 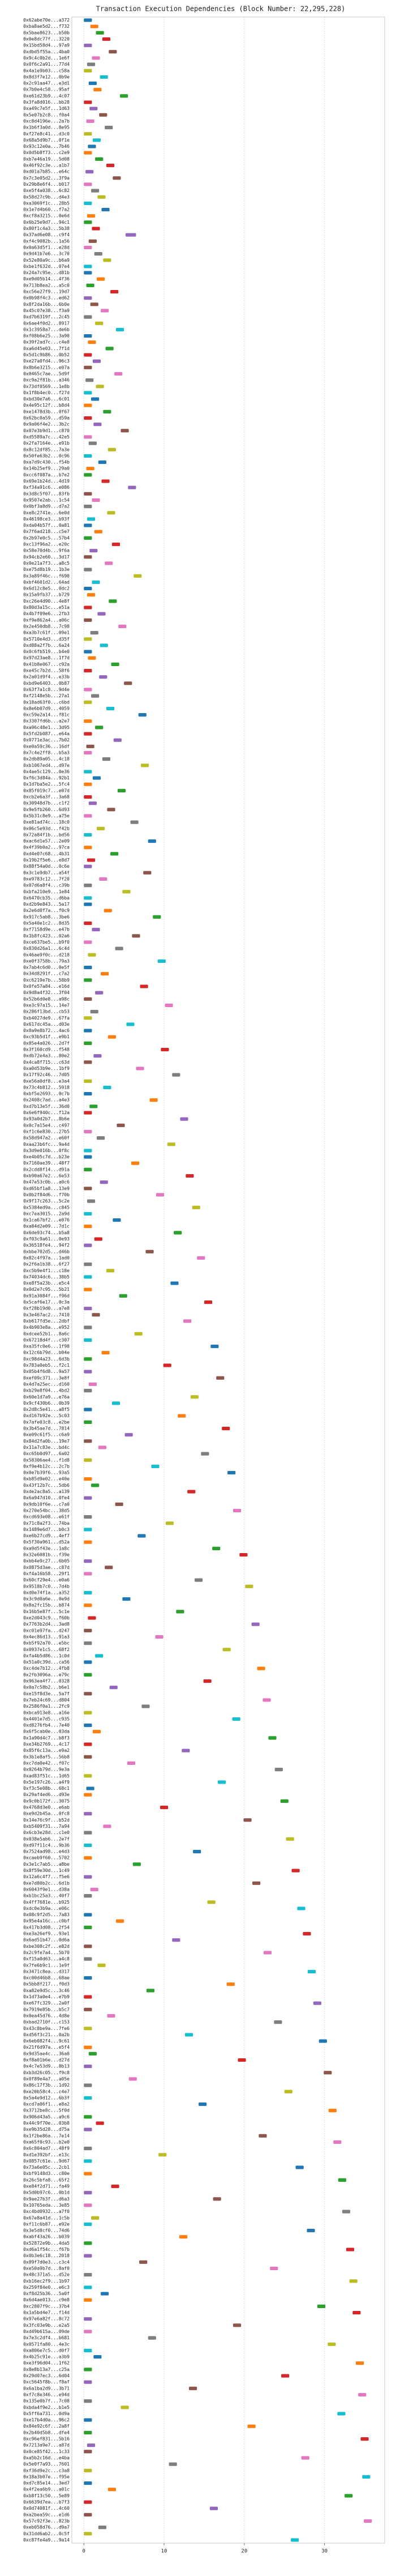 I want to click on y-tick-label: 0xa806e7c5...d0f7, so click(x=47, y=2350).